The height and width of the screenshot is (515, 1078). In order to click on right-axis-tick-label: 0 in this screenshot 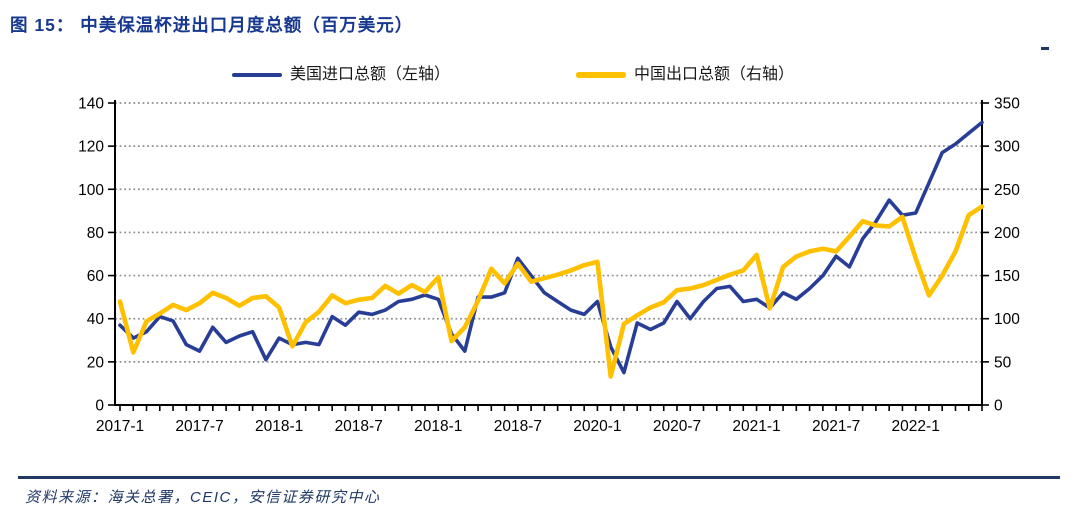, I will do `click(998, 406)`.